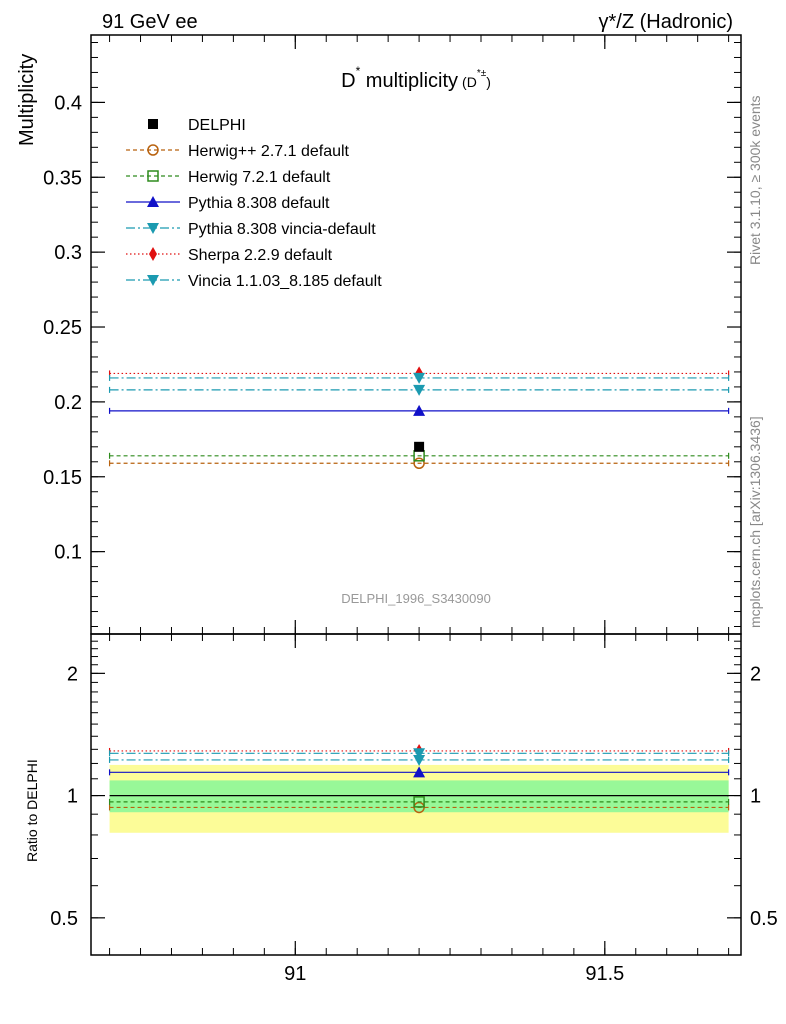  I want to click on legend-label-delphi: DELPHI, so click(217, 125).